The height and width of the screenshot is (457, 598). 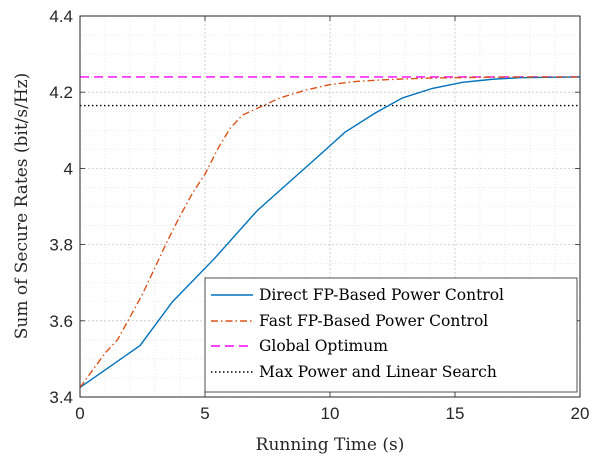 What do you see at coordinates (61, 245) in the screenshot?
I see `y-tick-label: 3.8` at bounding box center [61, 245].